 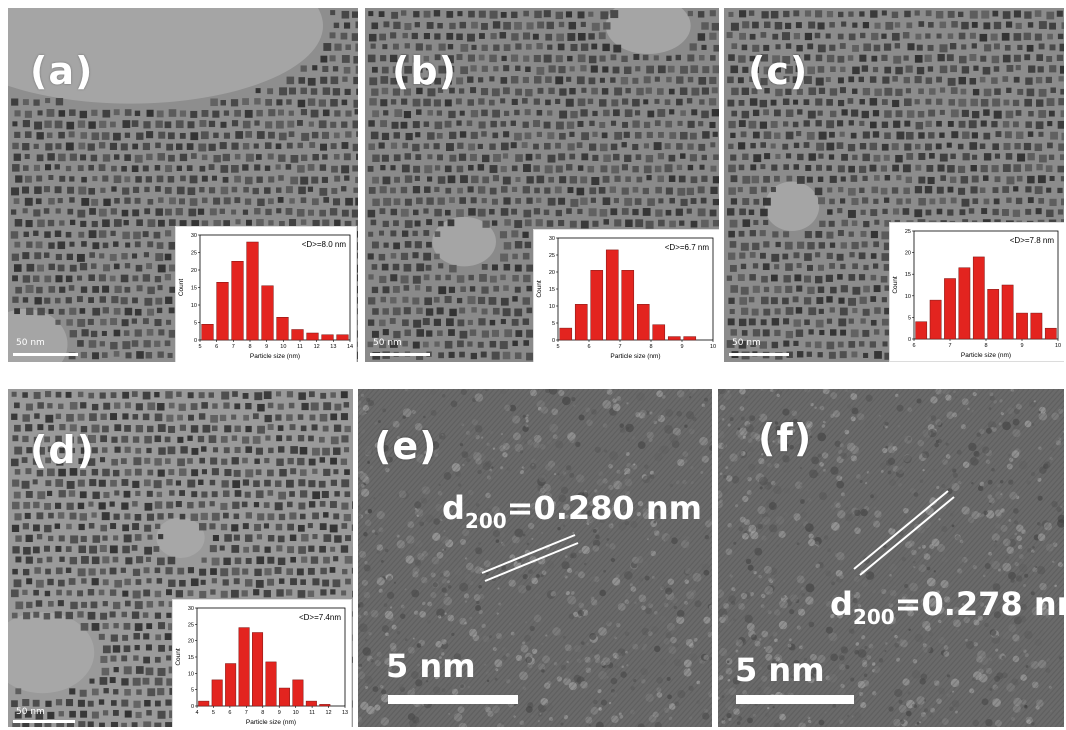 I want to click on scale-label-f: 5 nm, so click(x=780, y=670).